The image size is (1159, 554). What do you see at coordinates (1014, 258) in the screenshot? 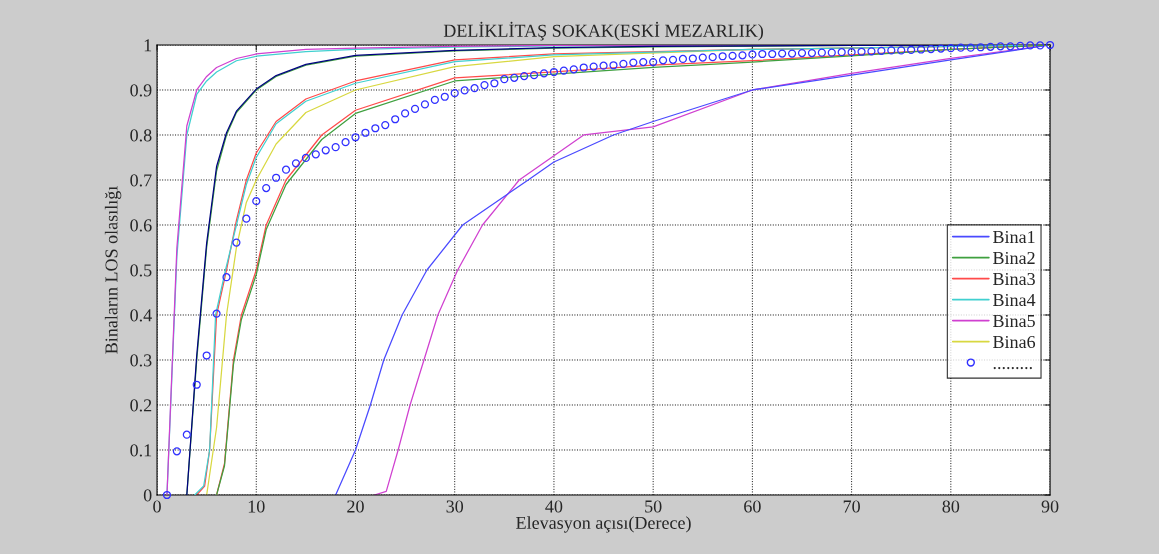
I see `legend-label: Bina2` at bounding box center [1014, 258].